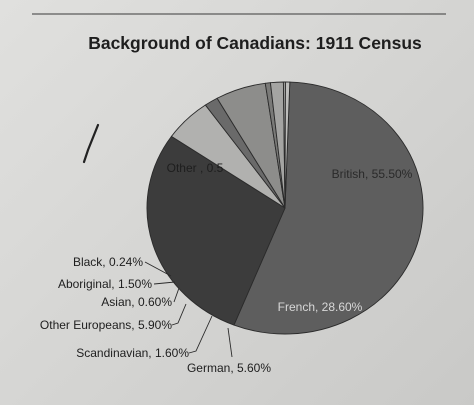 This screenshot has height=405, width=474. I want to click on slice-label-aboriginal: Aboriginal, 1.50%, so click(105, 284).